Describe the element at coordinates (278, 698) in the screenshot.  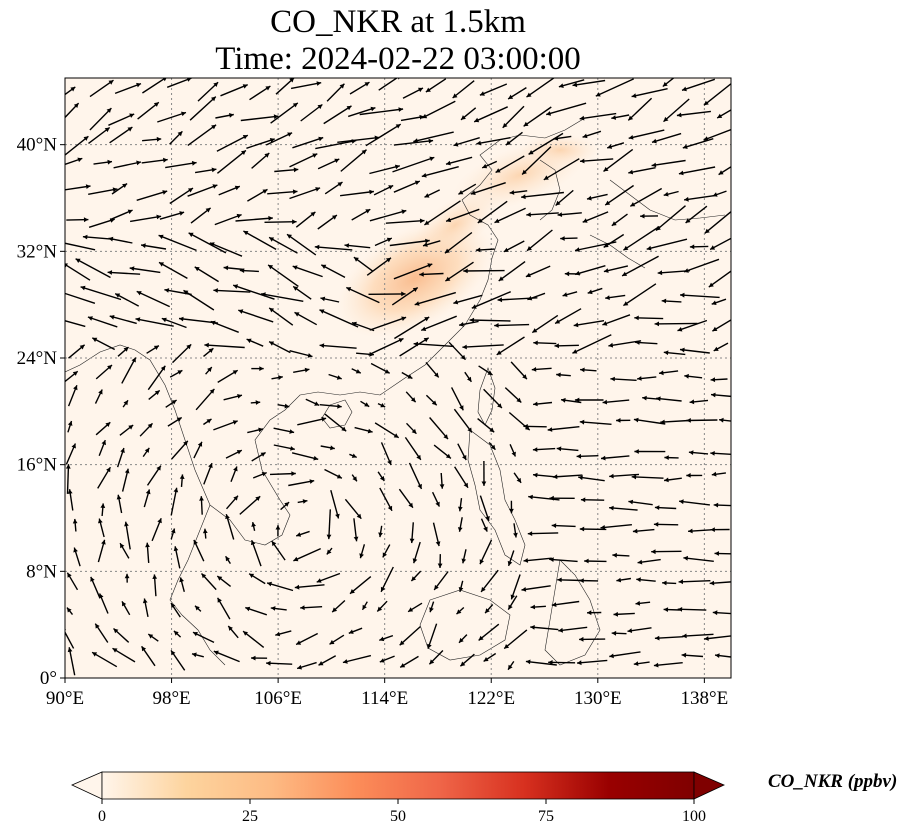
I see `x-tick-label-2: 106°E` at that location.